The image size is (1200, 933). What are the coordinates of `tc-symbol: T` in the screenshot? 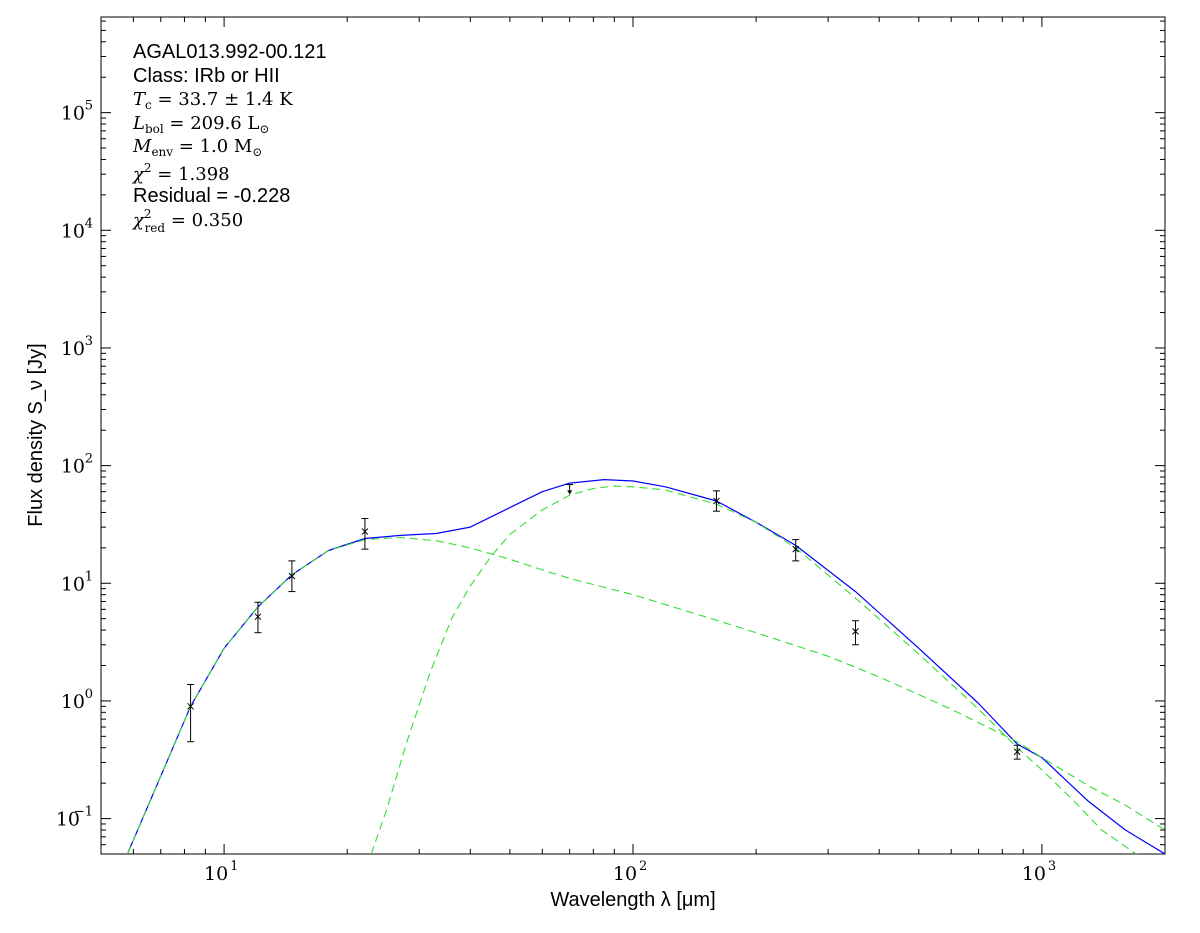 It's located at (140, 99).